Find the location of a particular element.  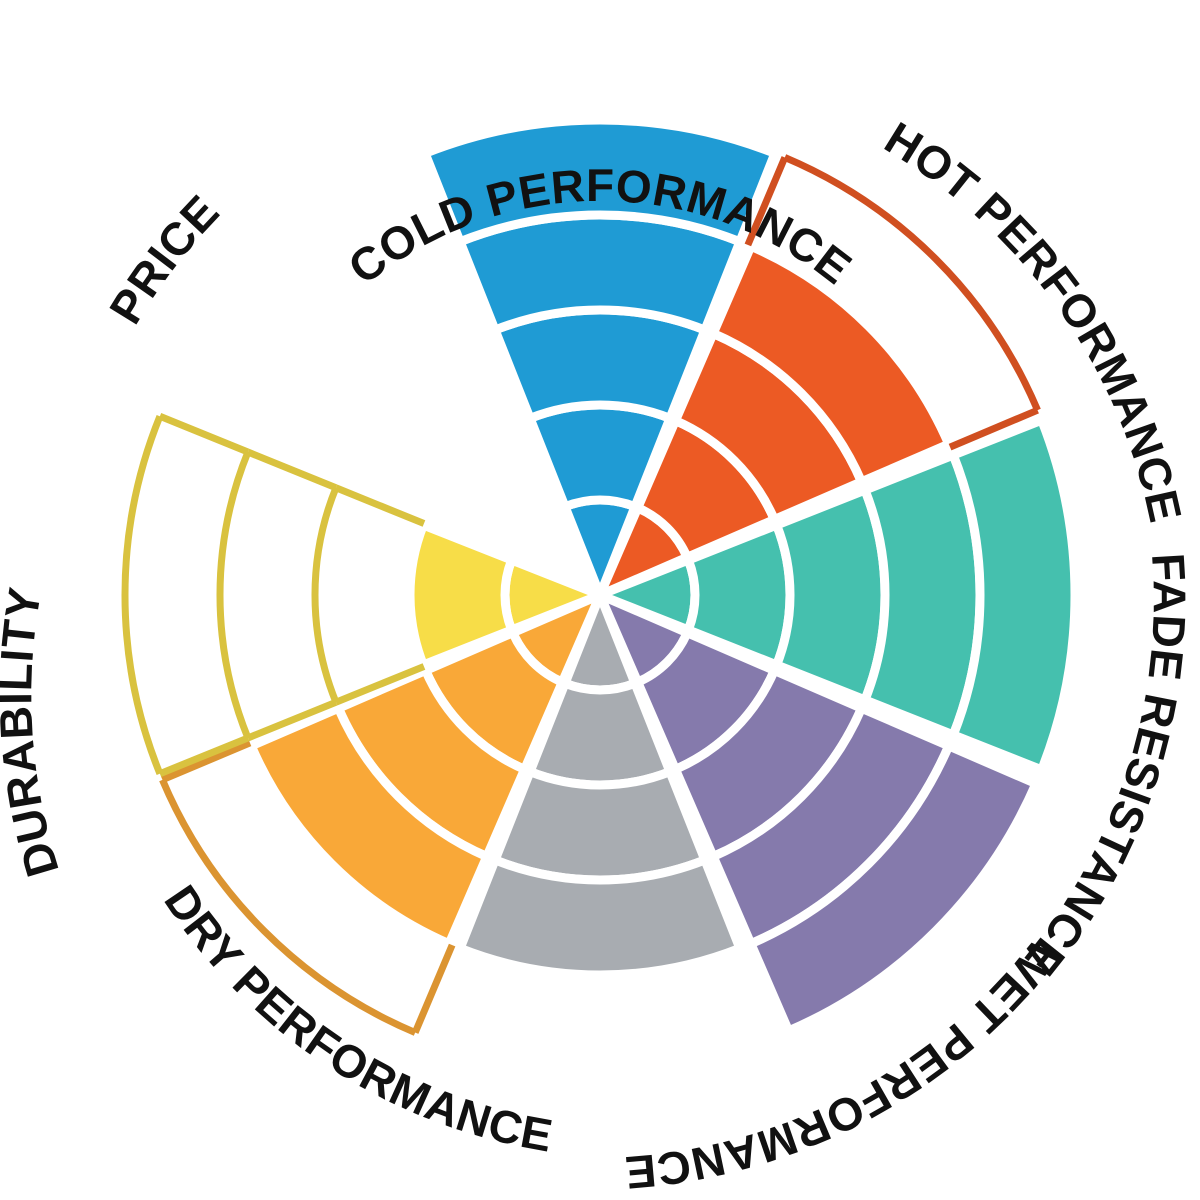

axis-label-price: PRICE is located at coordinates (164, 258).